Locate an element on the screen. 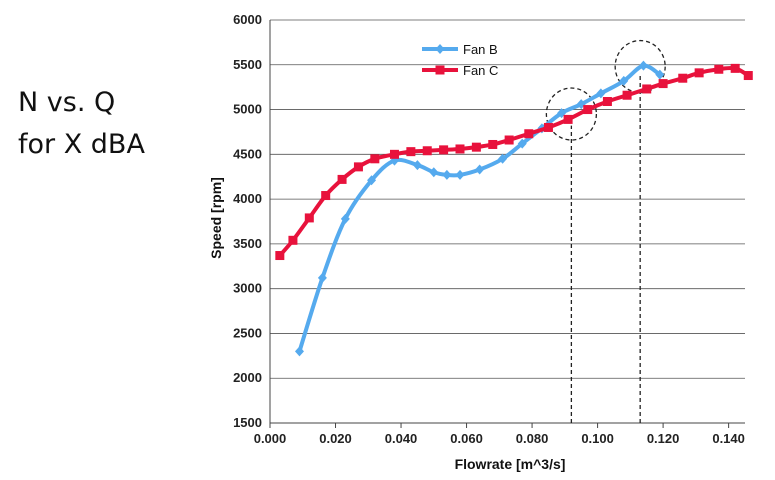 The height and width of the screenshot is (480, 775). x-tick-label: 0.020 is located at coordinates (335, 438).